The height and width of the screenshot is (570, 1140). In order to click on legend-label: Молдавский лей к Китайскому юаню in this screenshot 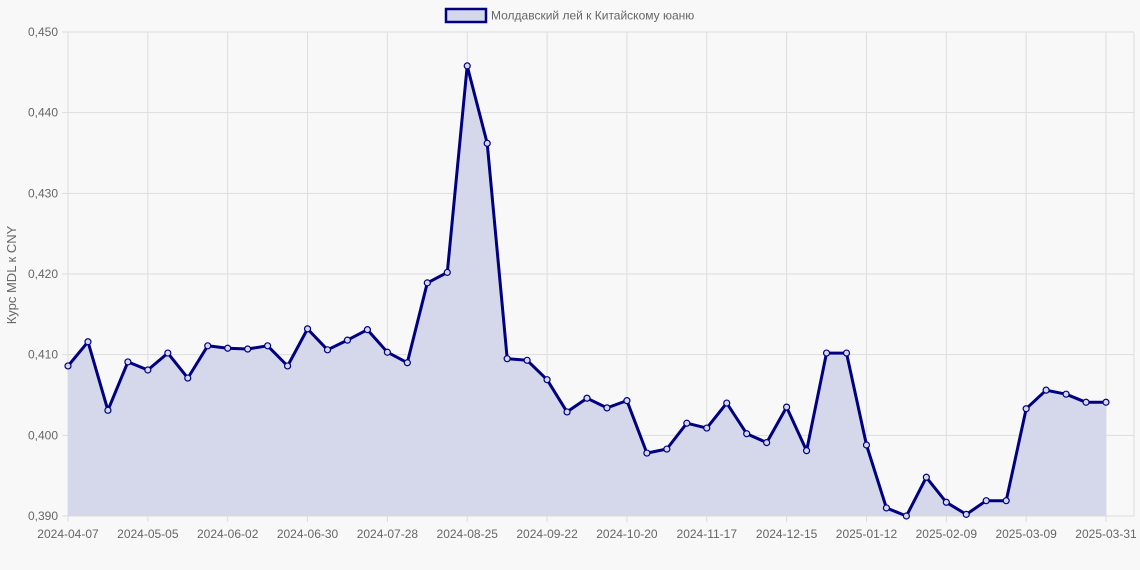, I will do `click(592, 16)`.